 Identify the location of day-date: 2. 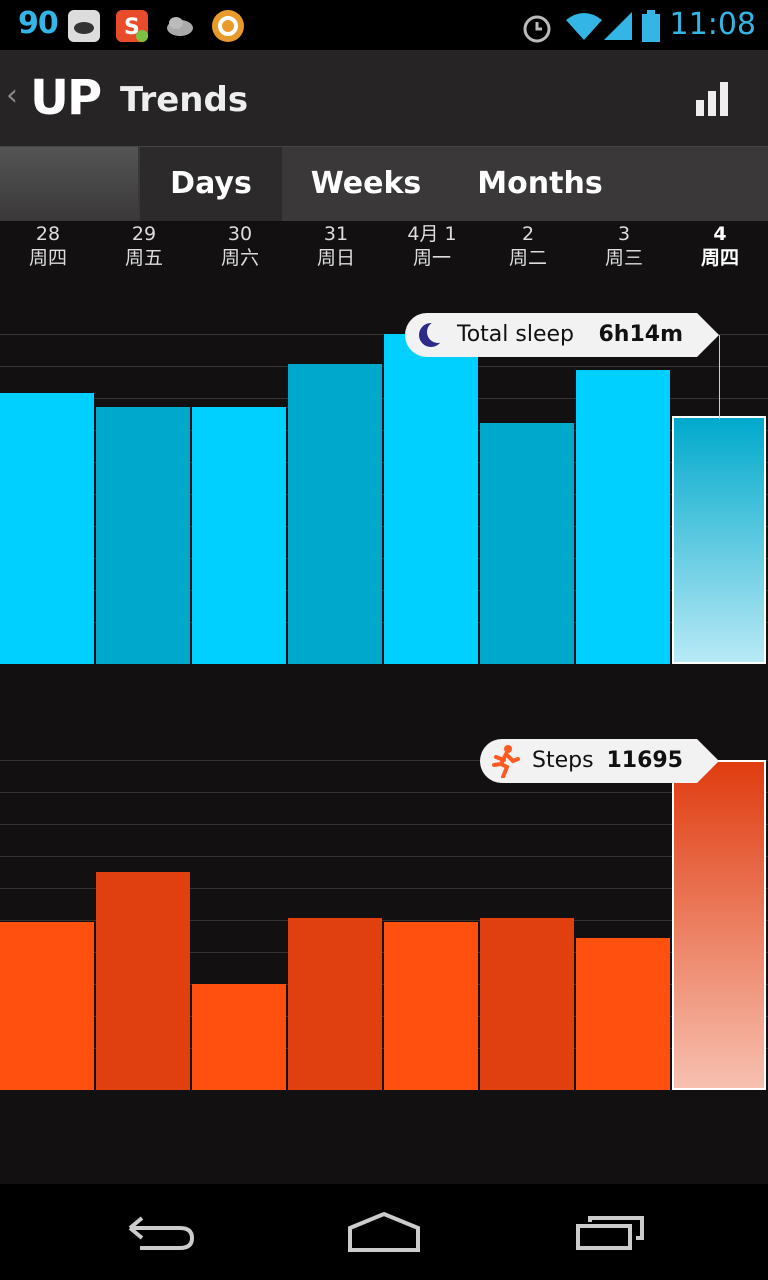
(528, 234).